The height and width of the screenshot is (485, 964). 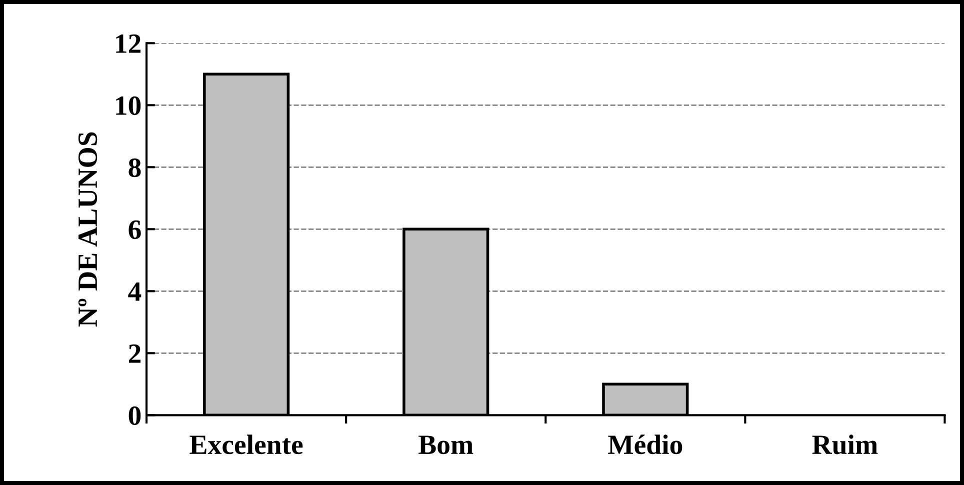 I want to click on x-tick-label: Ruim, so click(x=845, y=444).